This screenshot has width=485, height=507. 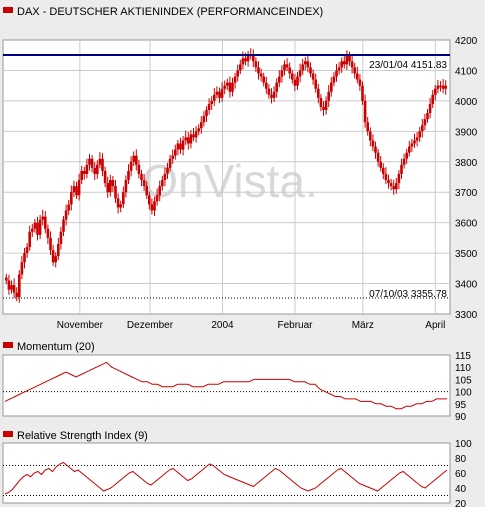 What do you see at coordinates (463, 380) in the screenshot?
I see `y-tick-label: 105` at bounding box center [463, 380].